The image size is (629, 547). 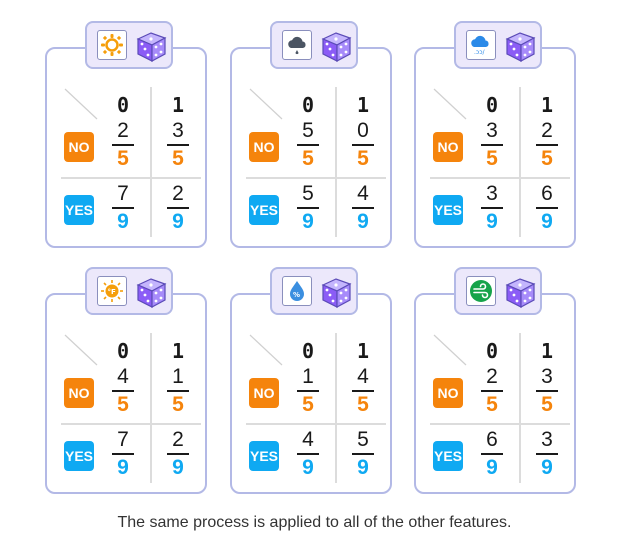 I want to click on svg-text: .ͻͻ/, so click(x=479, y=52).